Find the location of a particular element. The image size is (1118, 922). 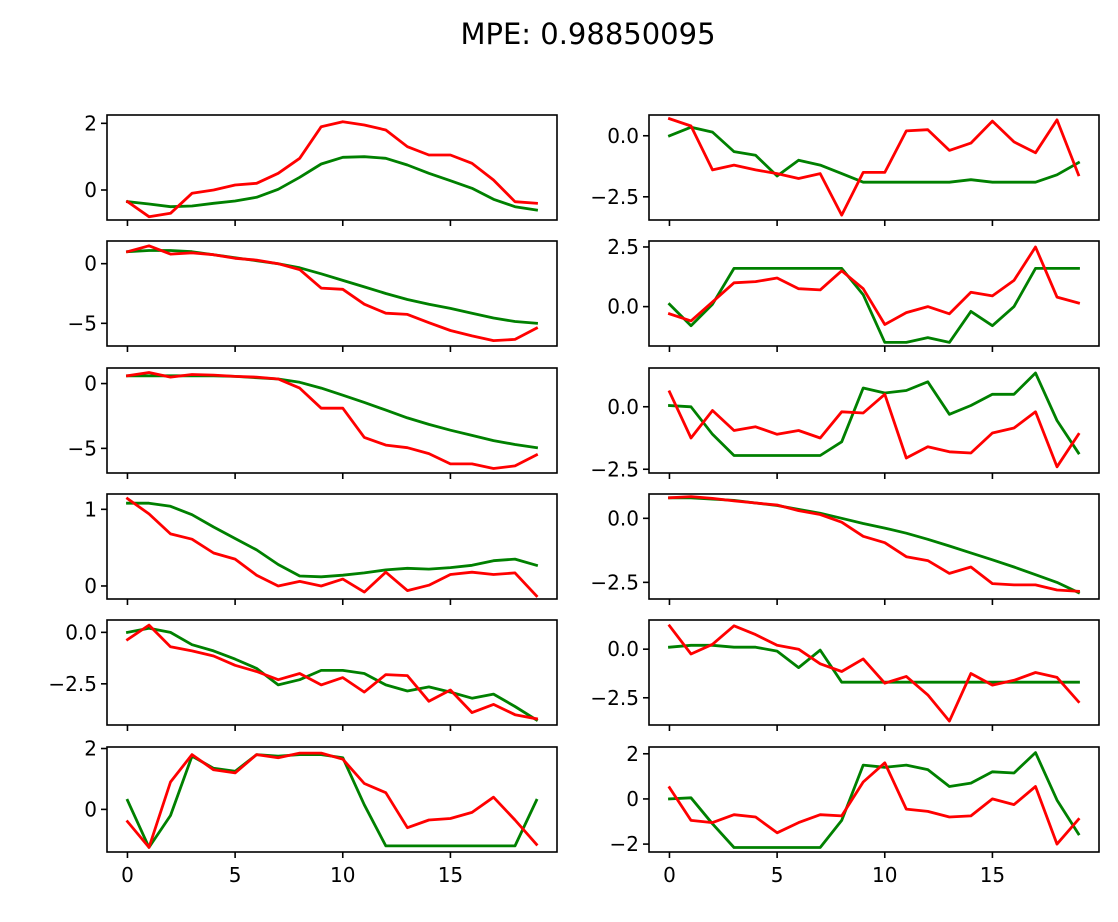

subplot-r3-c1: 0.0 −2.5 is located at coordinates (845, 549).